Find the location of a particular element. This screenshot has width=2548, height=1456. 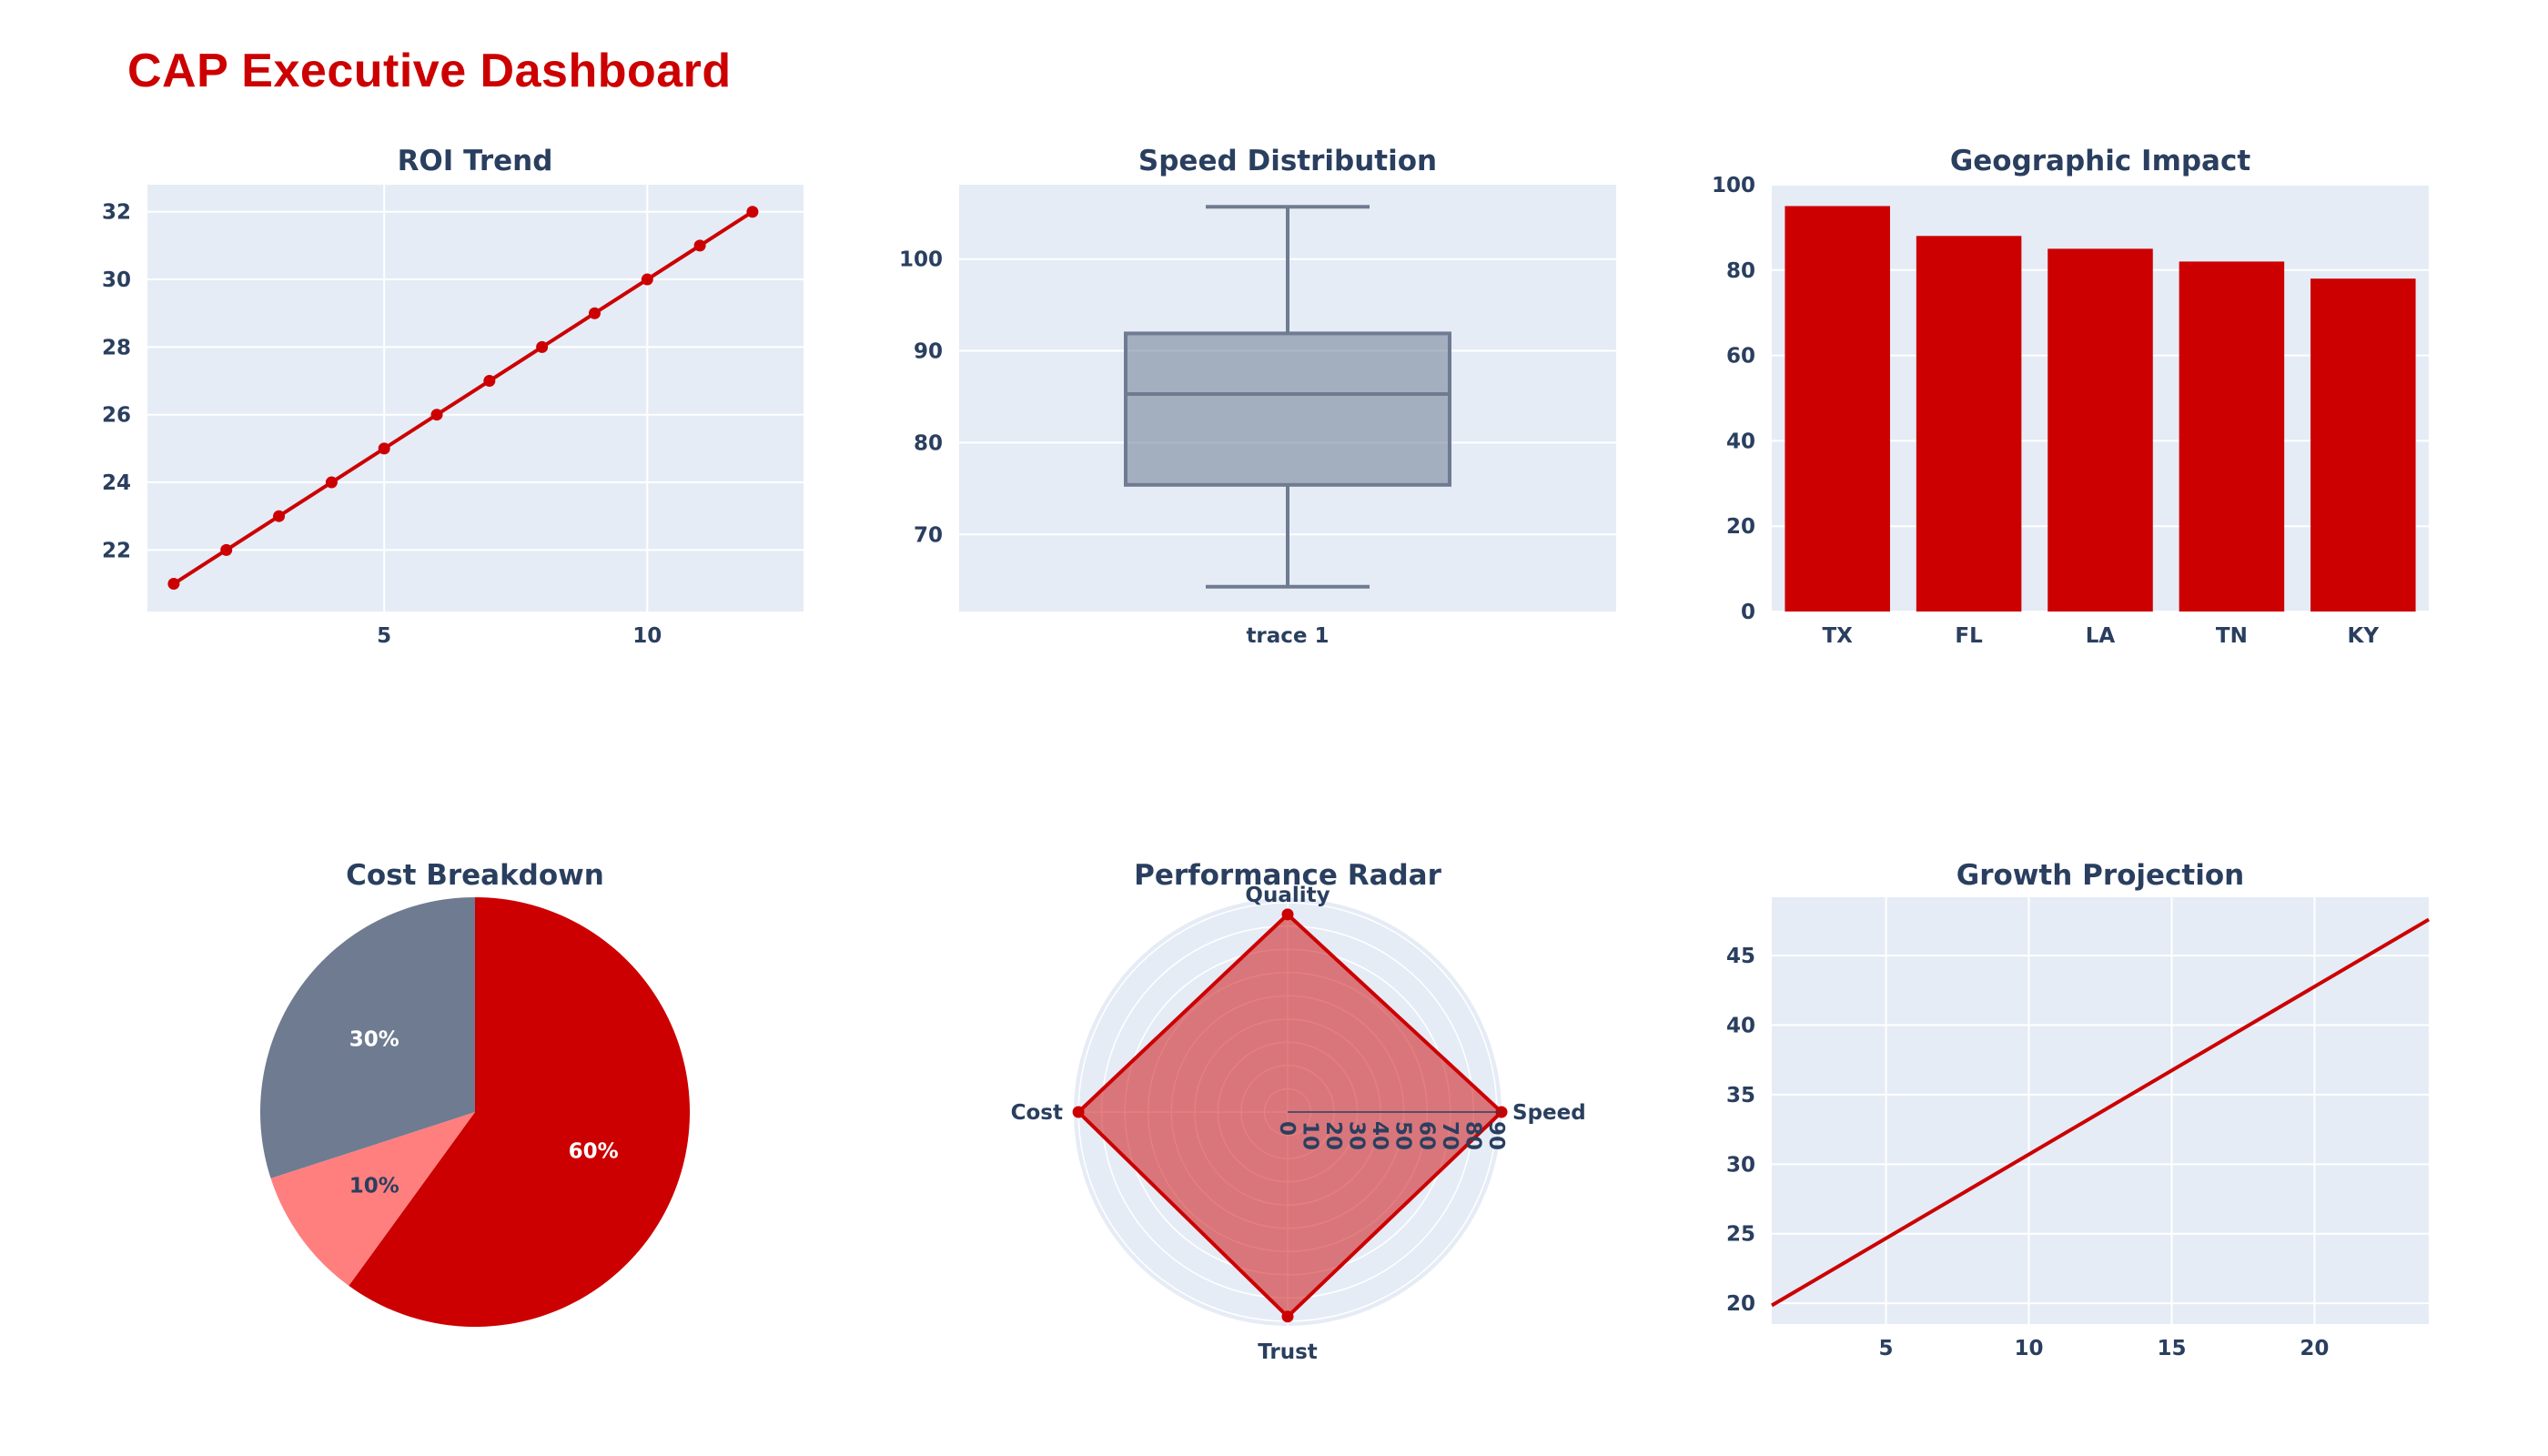

speed-y-tick-label: 70 is located at coordinates (929, 535).